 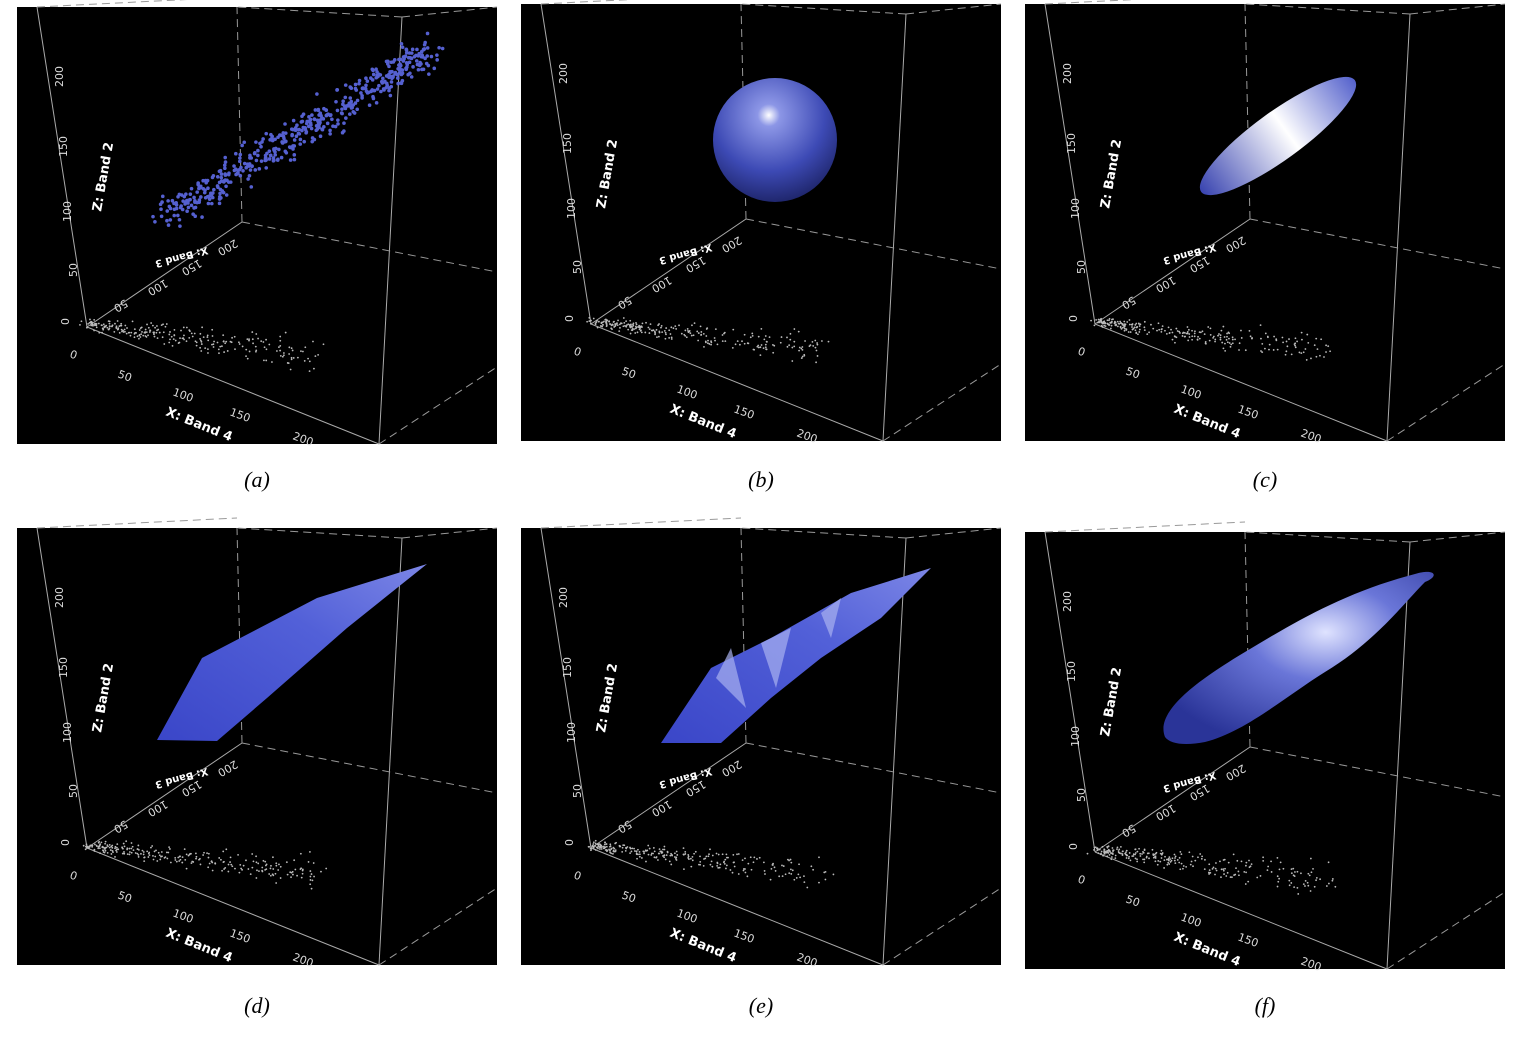 I want to click on z-tick-label: 200, so click(x=59, y=597).